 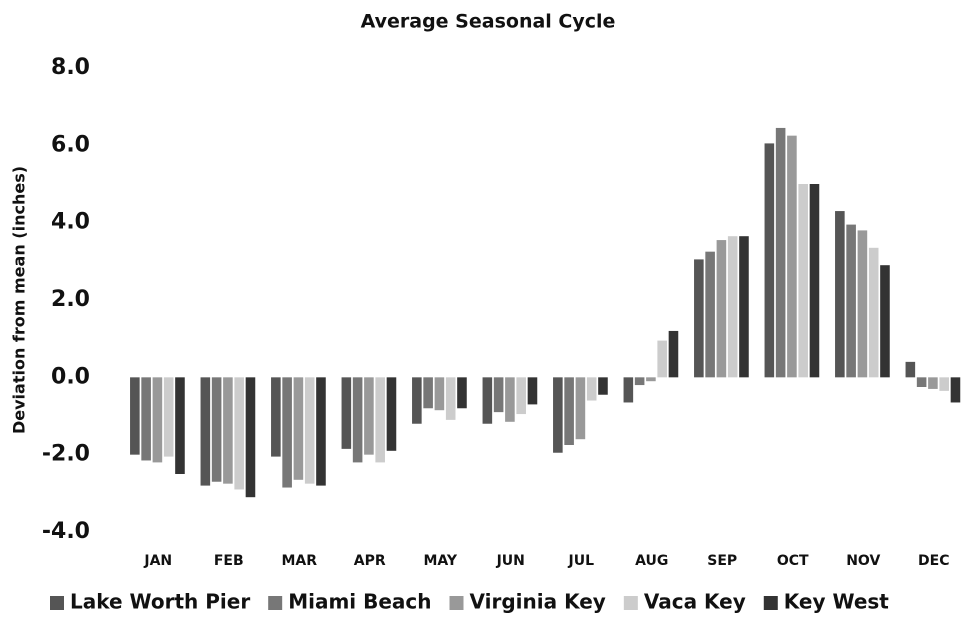 I want to click on y-tick-label: -4.0, so click(x=66, y=531).